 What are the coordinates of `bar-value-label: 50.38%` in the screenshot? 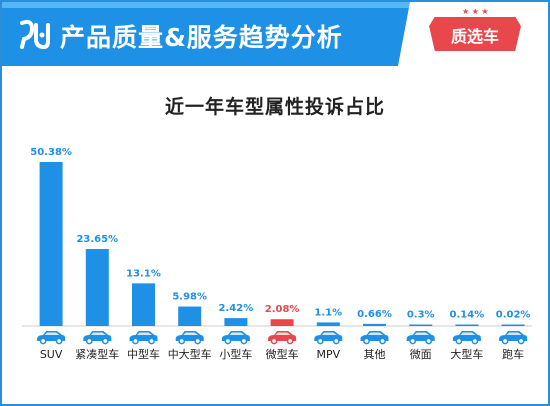 It's located at (51, 152).